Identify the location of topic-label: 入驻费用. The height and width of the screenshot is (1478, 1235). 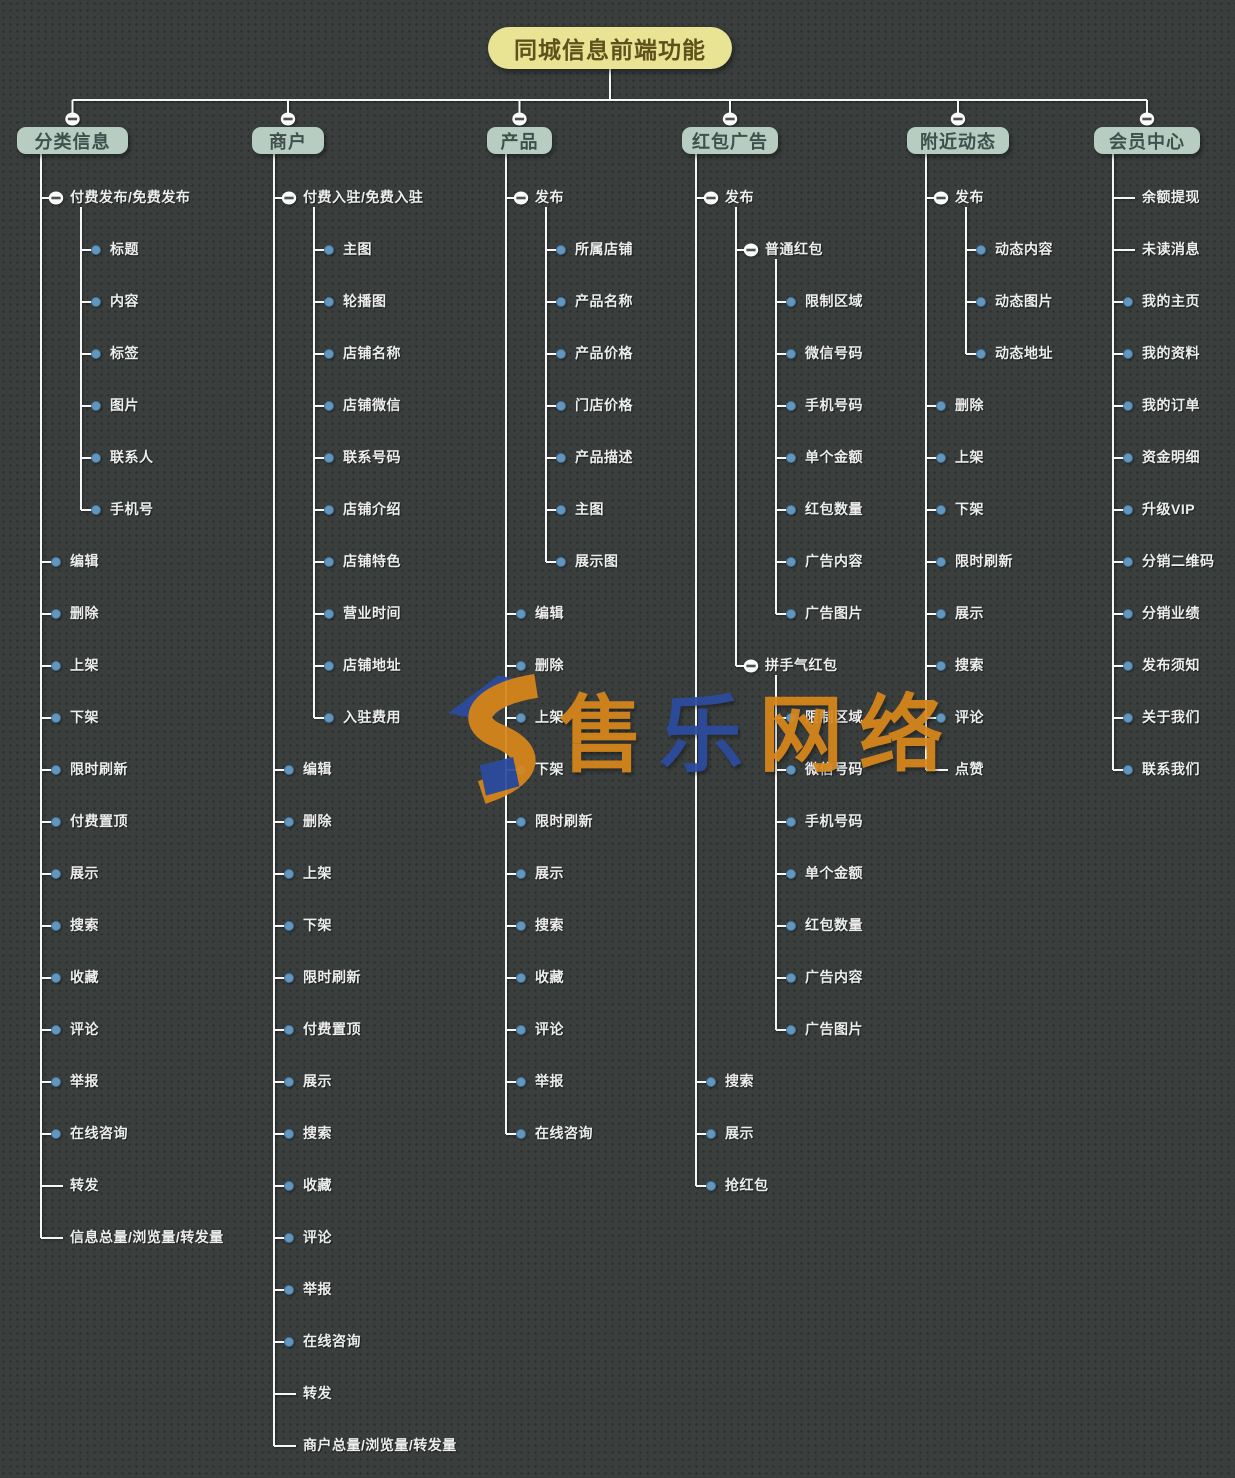
(372, 717).